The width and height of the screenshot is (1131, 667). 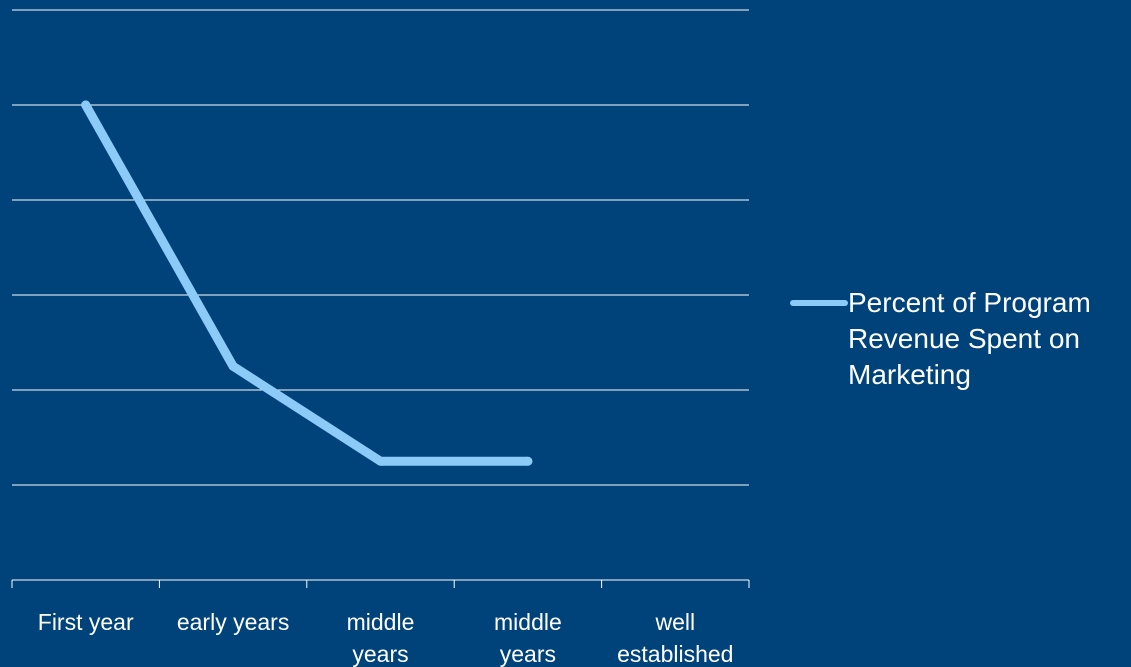 I want to click on x-tick-label: well established, so click(x=675, y=638).